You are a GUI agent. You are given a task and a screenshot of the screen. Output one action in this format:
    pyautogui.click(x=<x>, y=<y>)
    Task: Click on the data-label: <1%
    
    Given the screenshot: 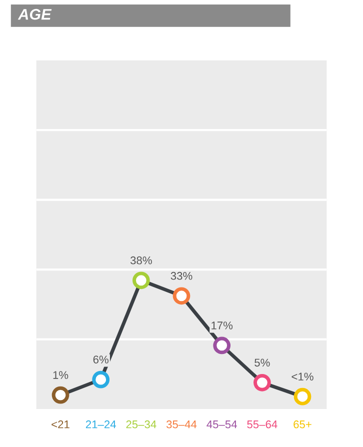 What is the action you would take?
    pyautogui.click(x=303, y=376)
    